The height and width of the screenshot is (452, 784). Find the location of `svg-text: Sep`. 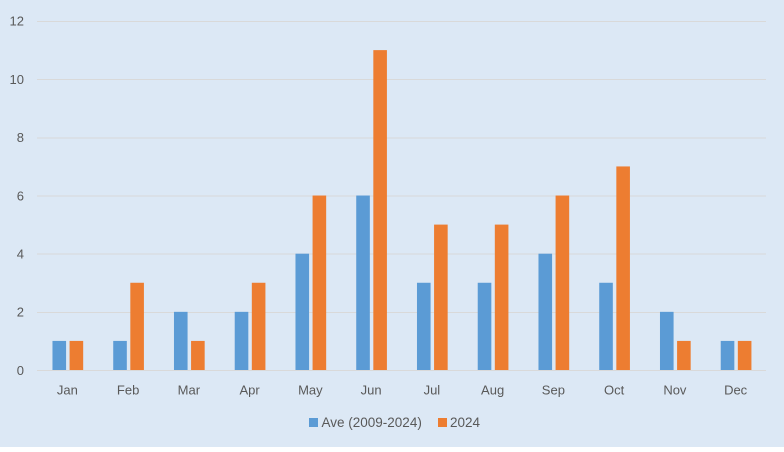

svg-text: Sep is located at coordinates (553, 390).